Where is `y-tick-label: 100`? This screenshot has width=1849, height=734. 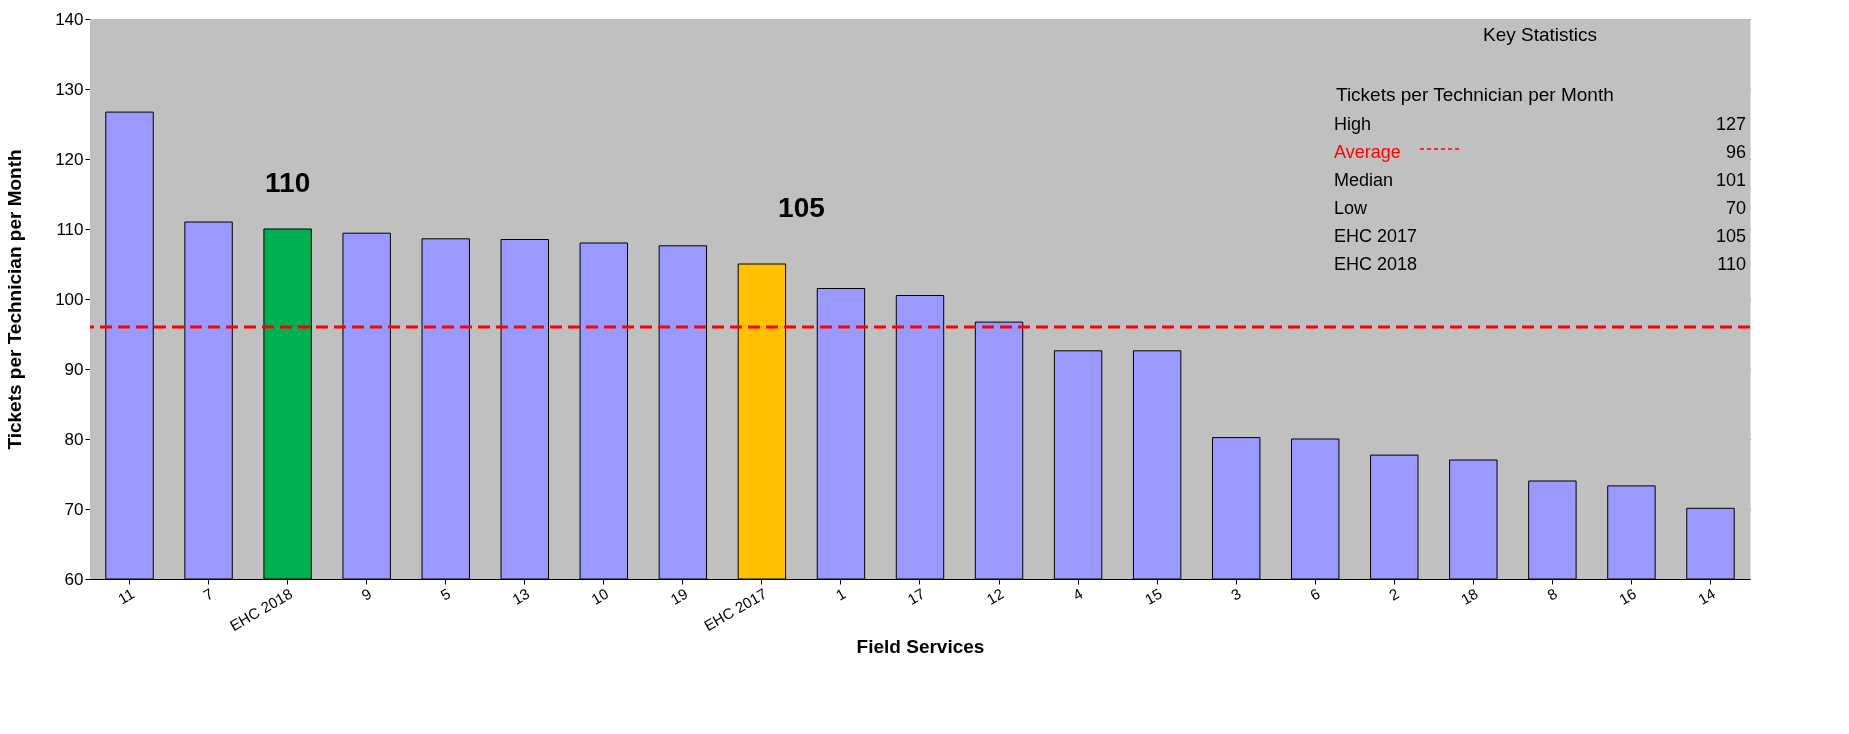
y-tick-label: 100 is located at coordinates (69, 299).